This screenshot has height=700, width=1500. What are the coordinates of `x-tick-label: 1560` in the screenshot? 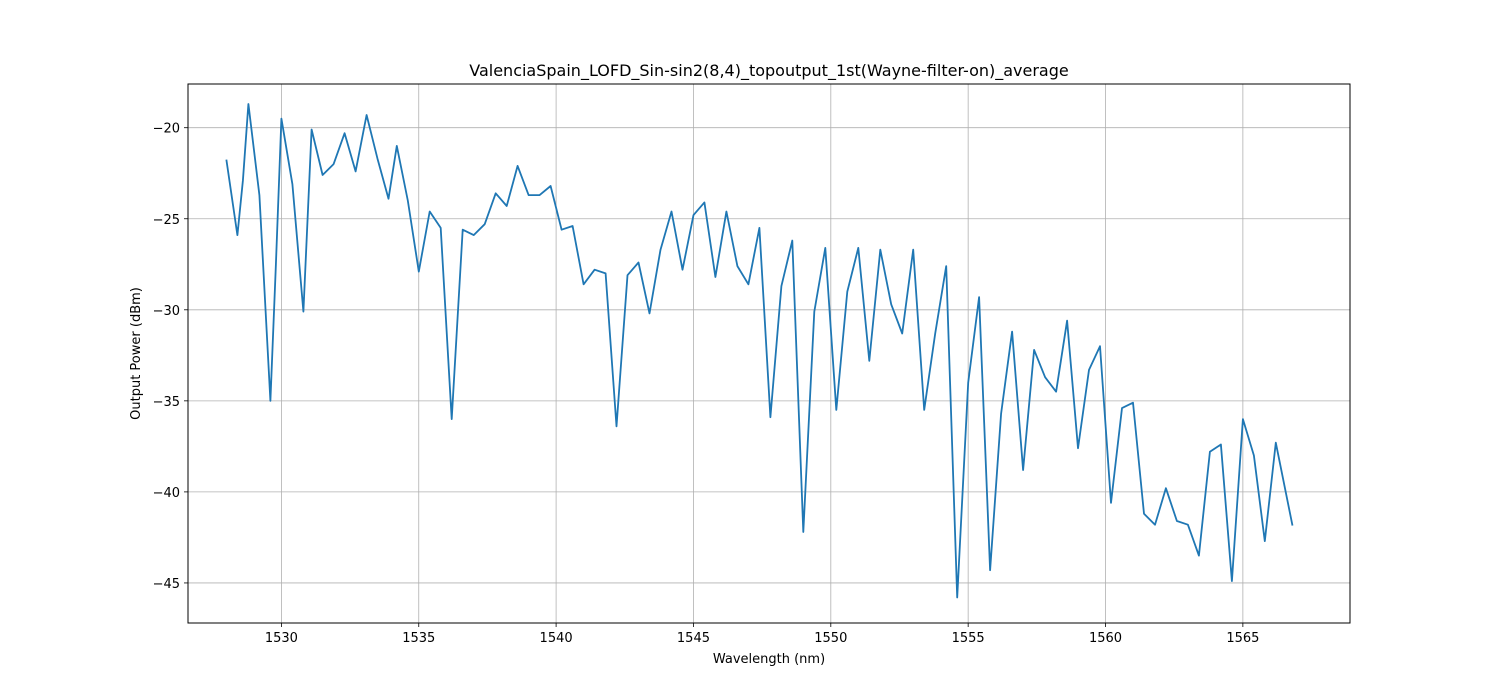 It's located at (1105, 638).